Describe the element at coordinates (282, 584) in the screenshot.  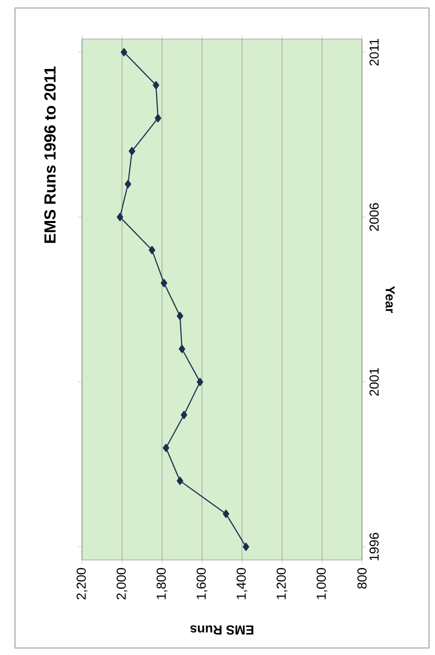
I see `x-tick-label: 1,200` at that location.